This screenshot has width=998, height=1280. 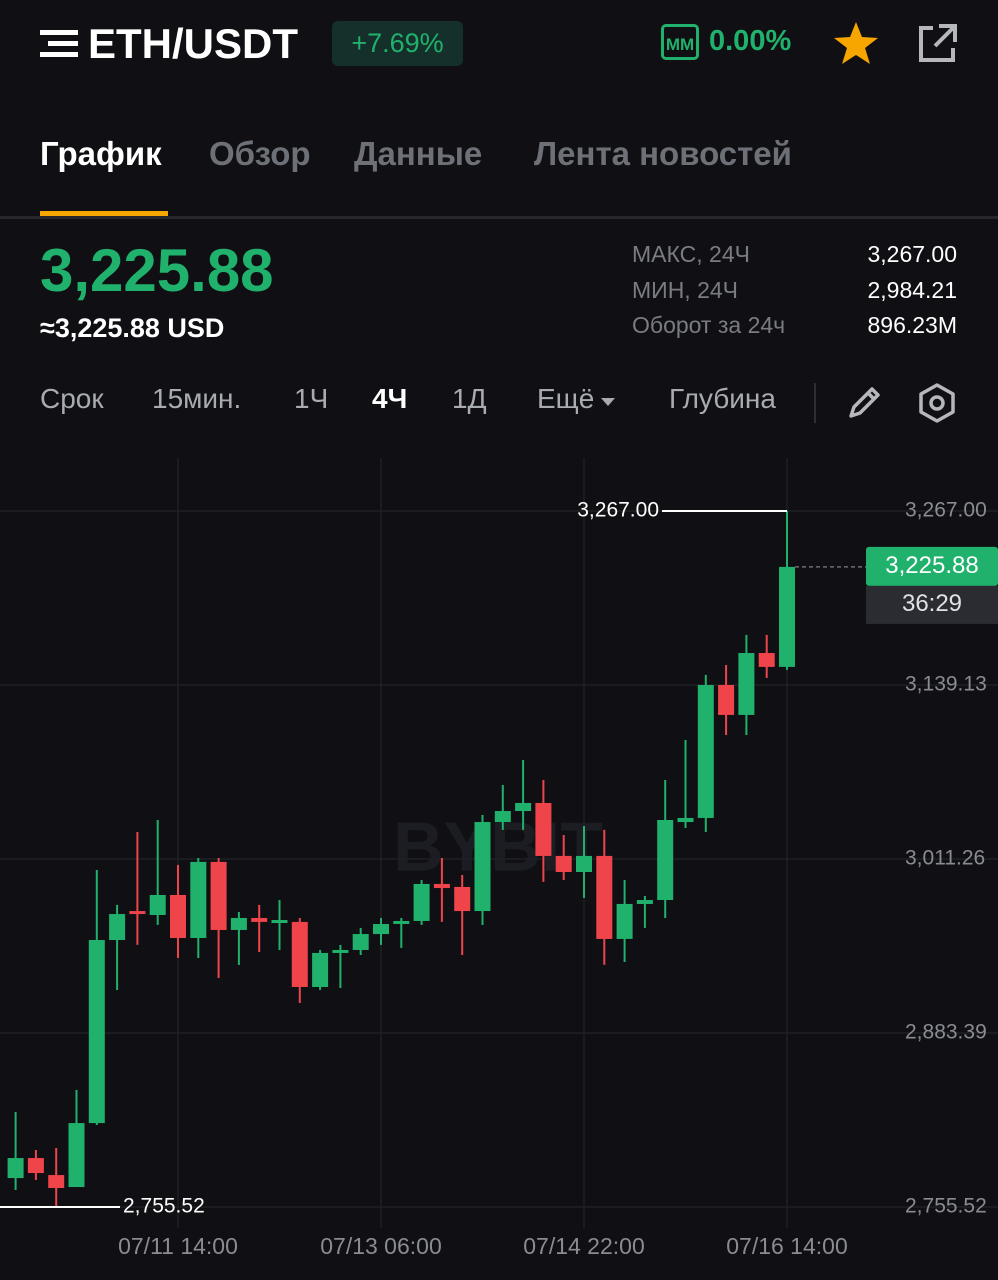 I want to click on share-icon, so click(x=937, y=44).